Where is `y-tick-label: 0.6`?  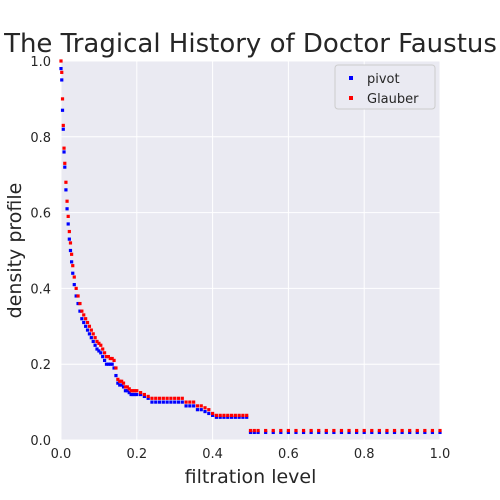 y-tick-label: 0.6 is located at coordinates (40, 214).